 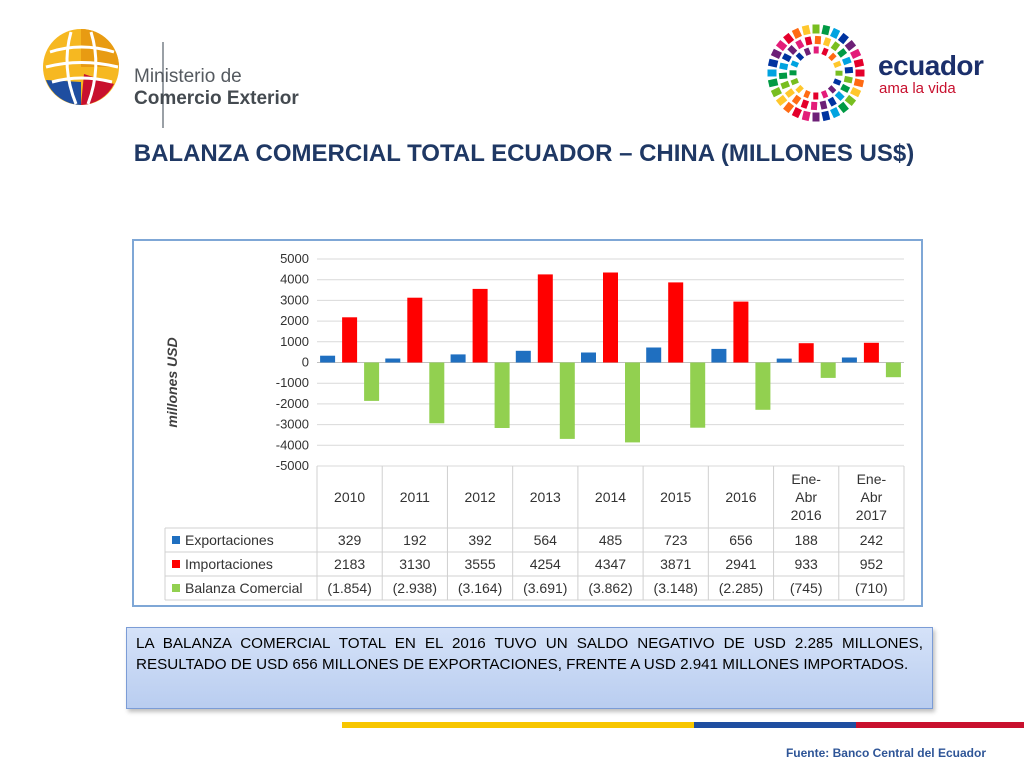 I want to click on x-tick-label: 2011, so click(x=415, y=497).